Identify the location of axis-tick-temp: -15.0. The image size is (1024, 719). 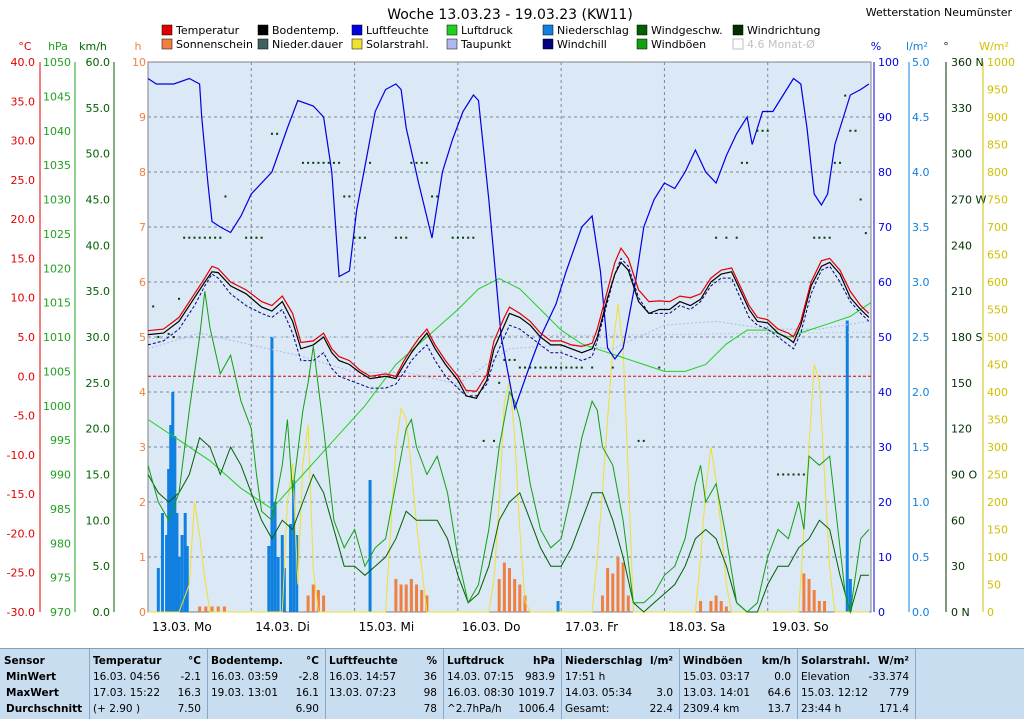
(21, 494).